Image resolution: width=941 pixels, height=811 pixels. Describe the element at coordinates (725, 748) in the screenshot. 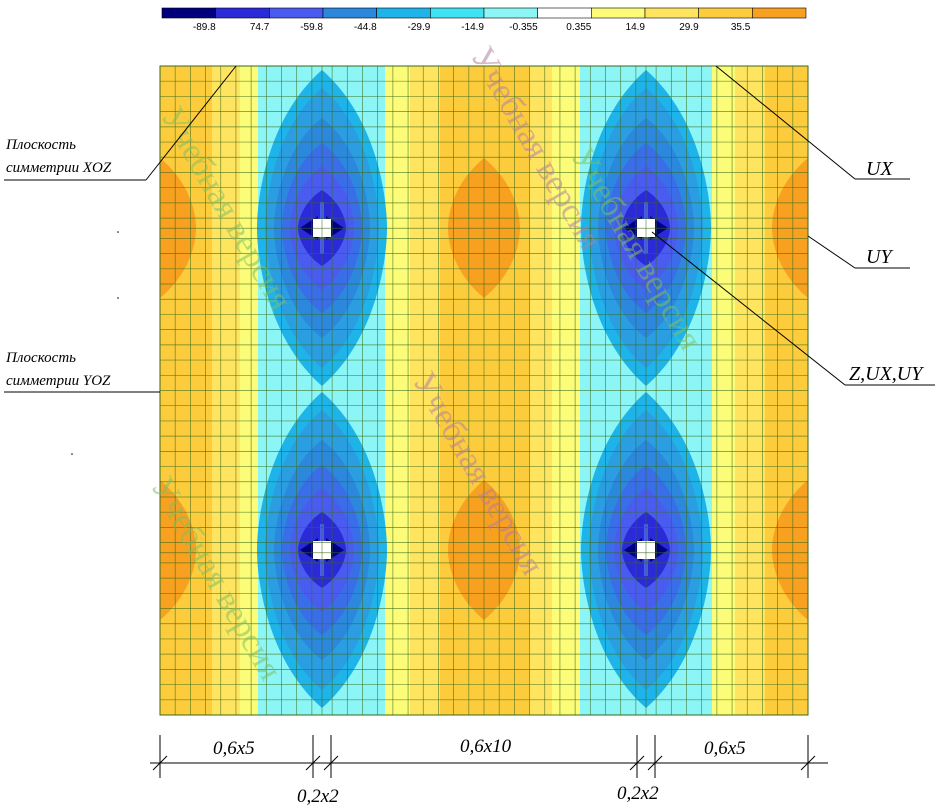

I see `dimension-right: 0,6x5` at that location.